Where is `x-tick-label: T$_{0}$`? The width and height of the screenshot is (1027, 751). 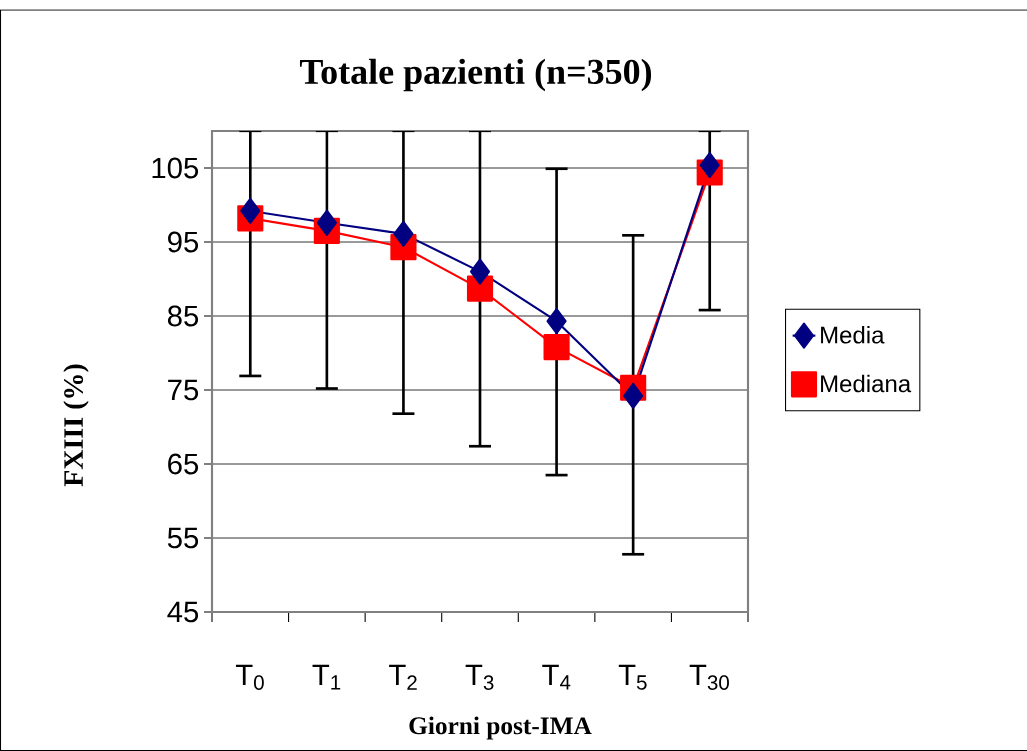 x-tick-label: T$_{0}$ is located at coordinates (249, 677).